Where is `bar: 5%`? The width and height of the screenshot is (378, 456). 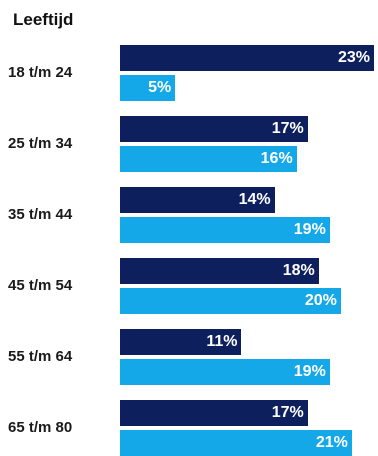
bar: 5% is located at coordinates (148, 88).